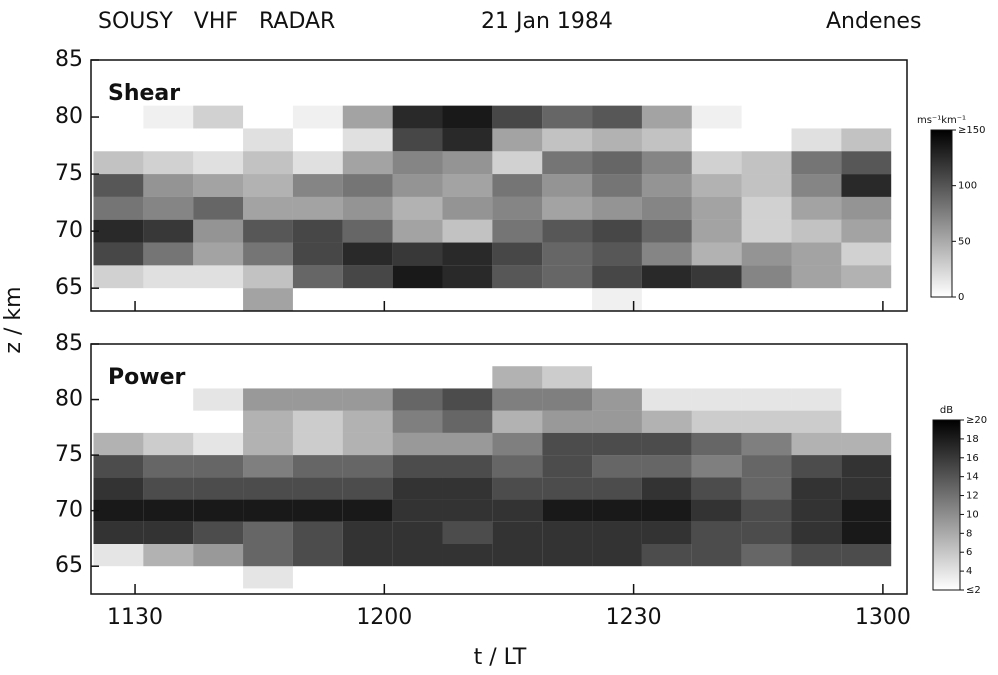 This screenshot has width=998, height=675. I want to click on y-axis-label: z / km, so click(13, 319).